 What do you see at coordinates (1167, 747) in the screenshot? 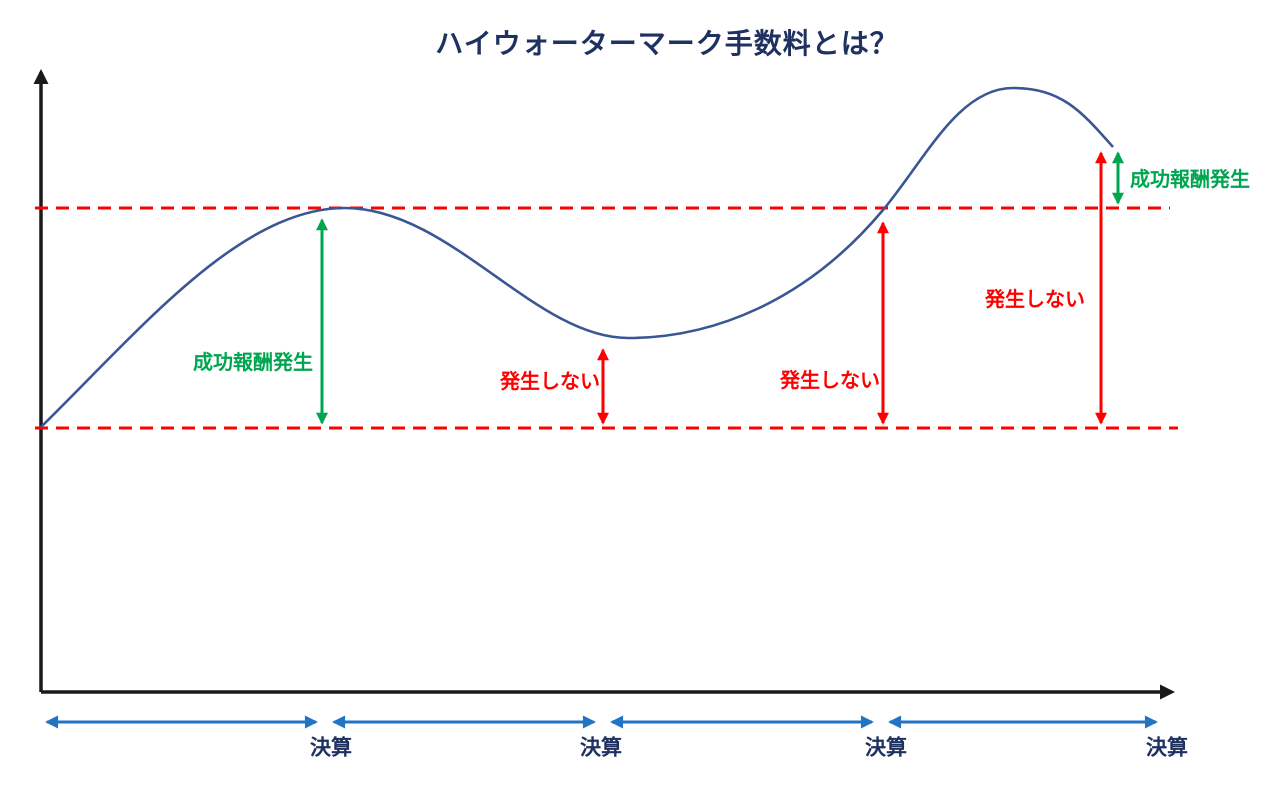
I see `settlement-label-4: 決算` at bounding box center [1167, 747].